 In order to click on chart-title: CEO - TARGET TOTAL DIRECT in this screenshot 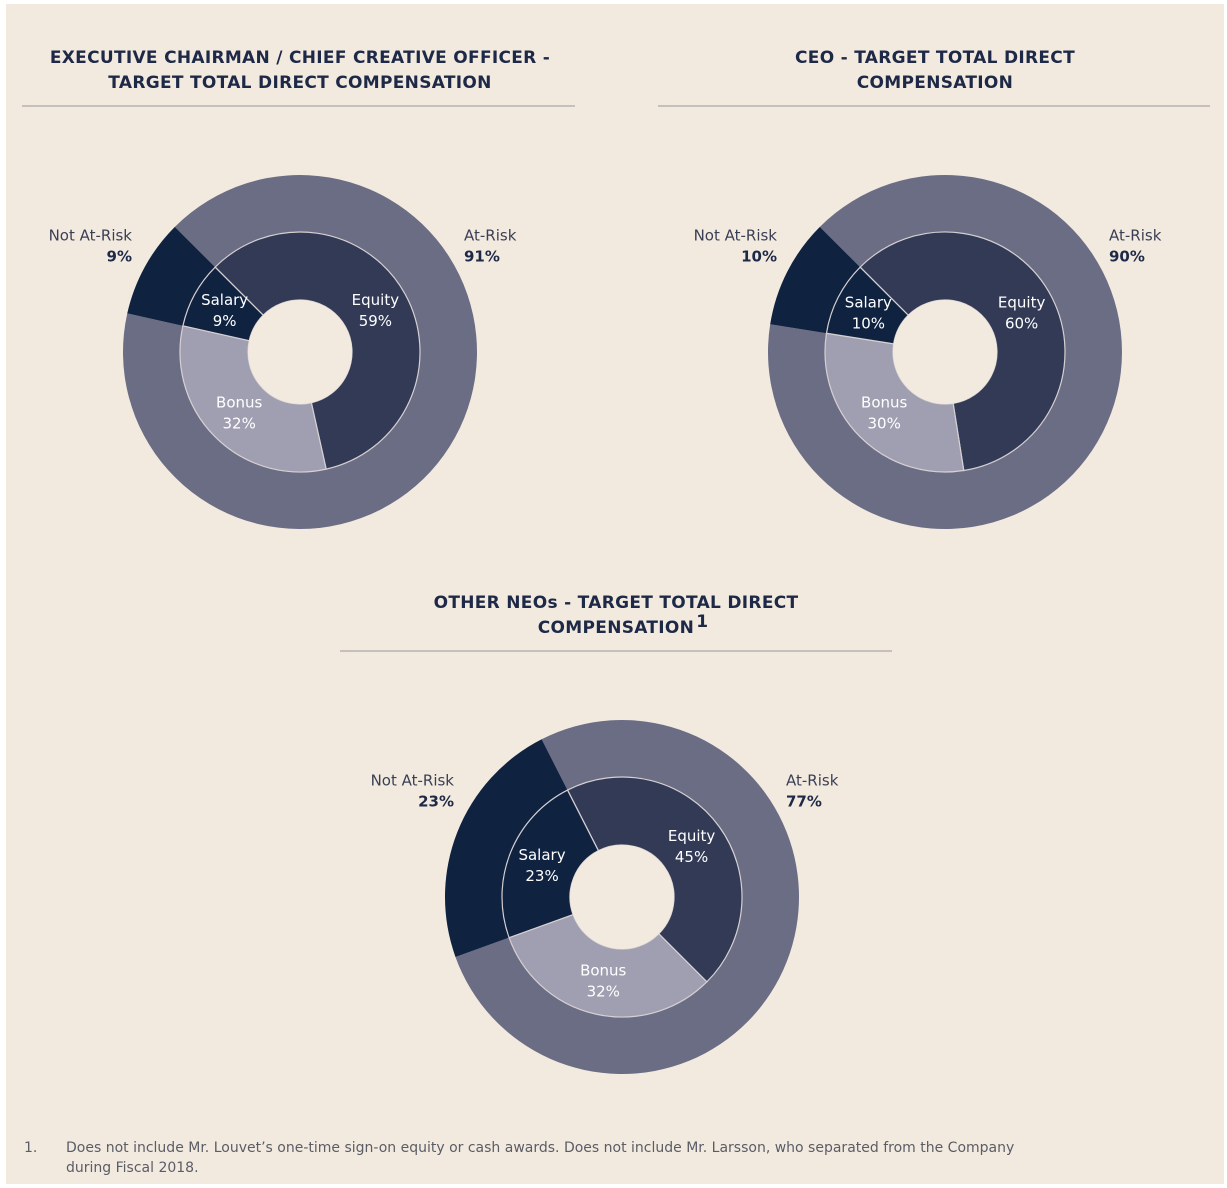, I will do `click(935, 58)`.